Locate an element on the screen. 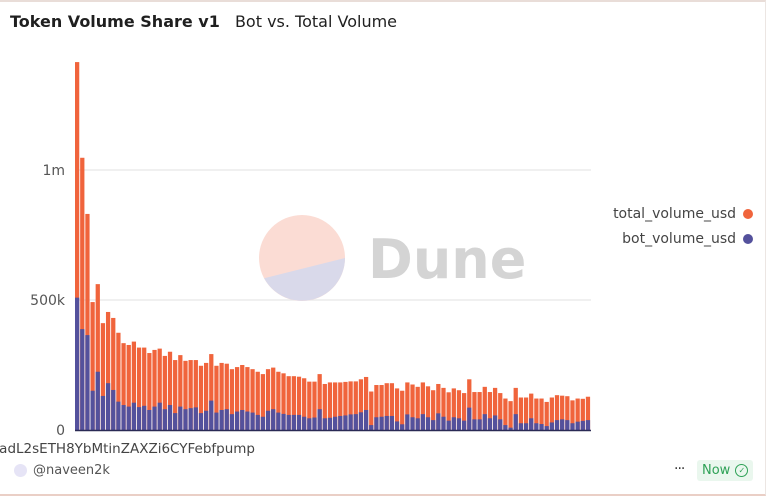 The width and height of the screenshot is (767, 496). author-link: @naveen2k is located at coordinates (62, 470).